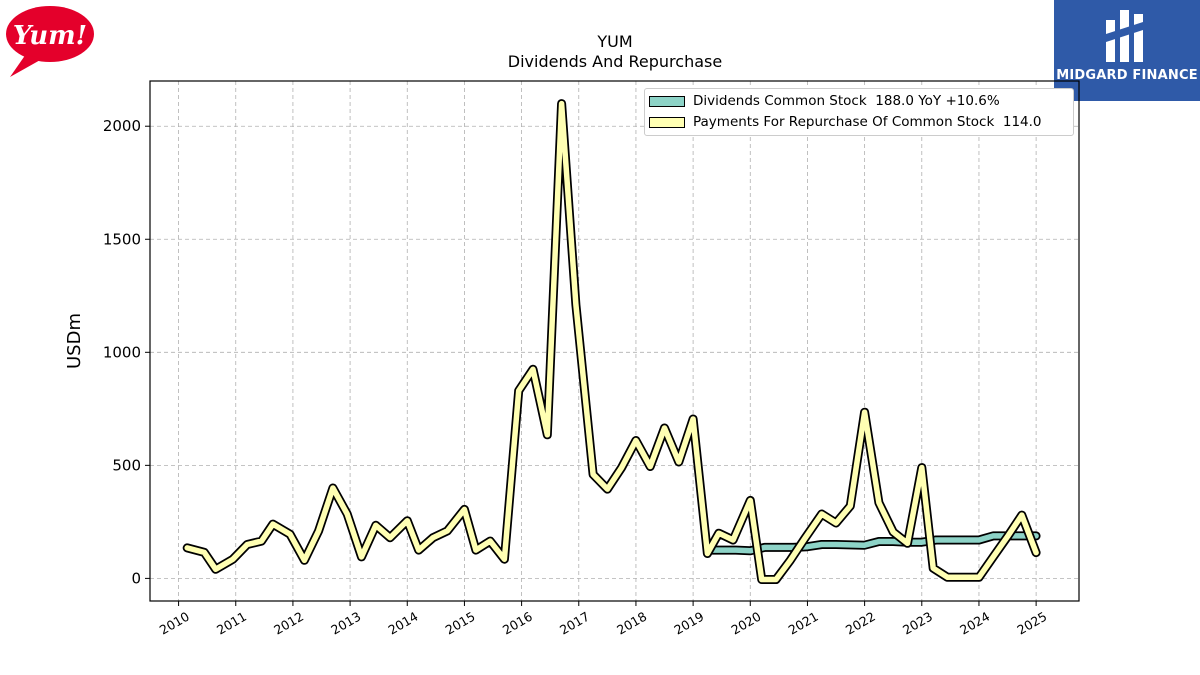 The image size is (1200, 675). Describe the element at coordinates (1031, 623) in the screenshot. I see `x-tick-label: 2025` at that location.